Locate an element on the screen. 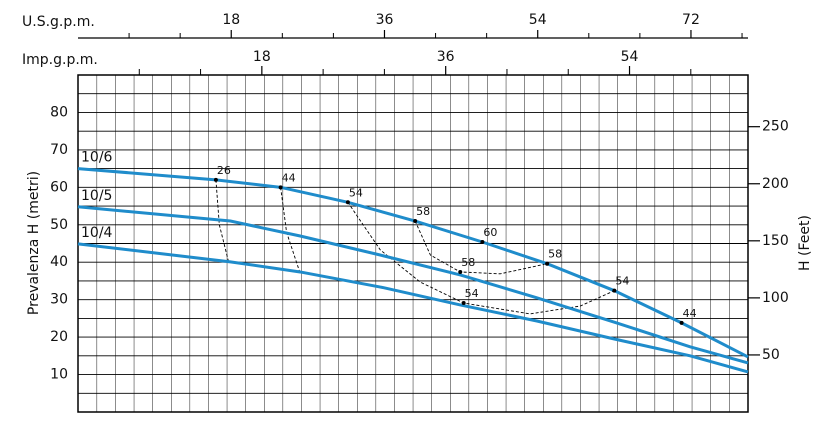 The image size is (822, 428). y2-tick-label: 250 is located at coordinates (775, 127).